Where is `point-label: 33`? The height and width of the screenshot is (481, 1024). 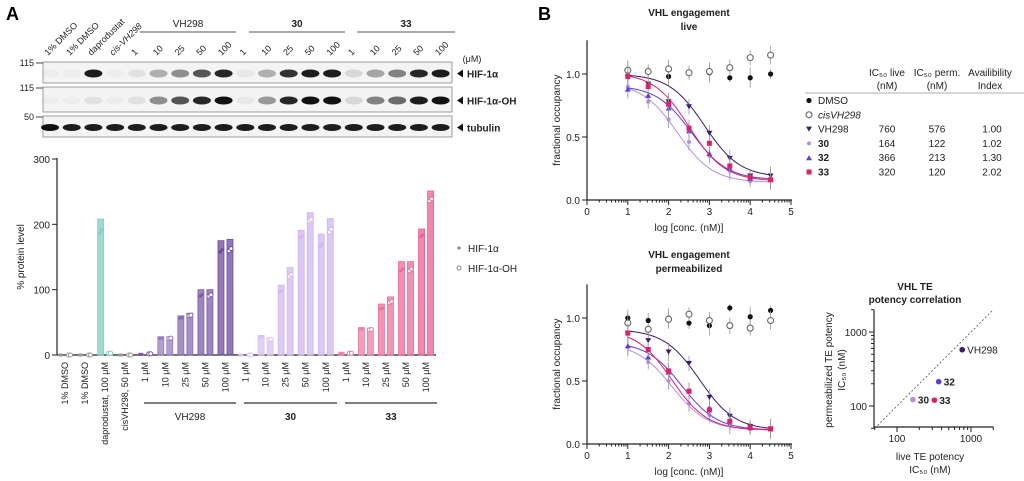 point-label: 33 is located at coordinates (945, 401).